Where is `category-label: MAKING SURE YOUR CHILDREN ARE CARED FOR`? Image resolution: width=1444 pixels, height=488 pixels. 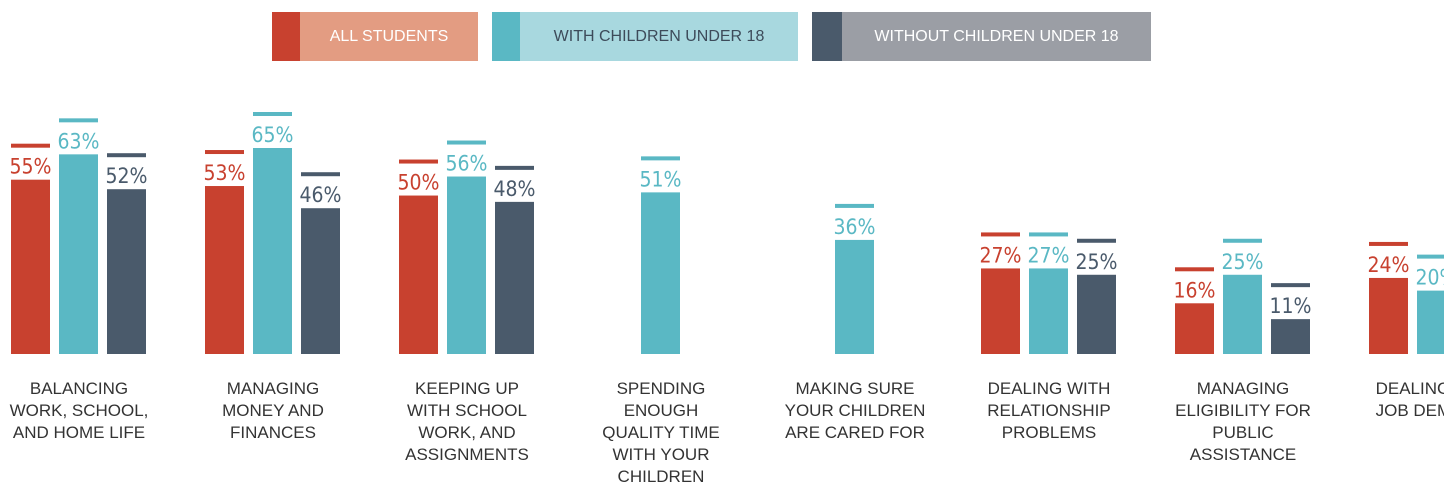
category-label: MAKING SURE YOUR CHILDREN ARE CARED FOR is located at coordinates (855, 411).